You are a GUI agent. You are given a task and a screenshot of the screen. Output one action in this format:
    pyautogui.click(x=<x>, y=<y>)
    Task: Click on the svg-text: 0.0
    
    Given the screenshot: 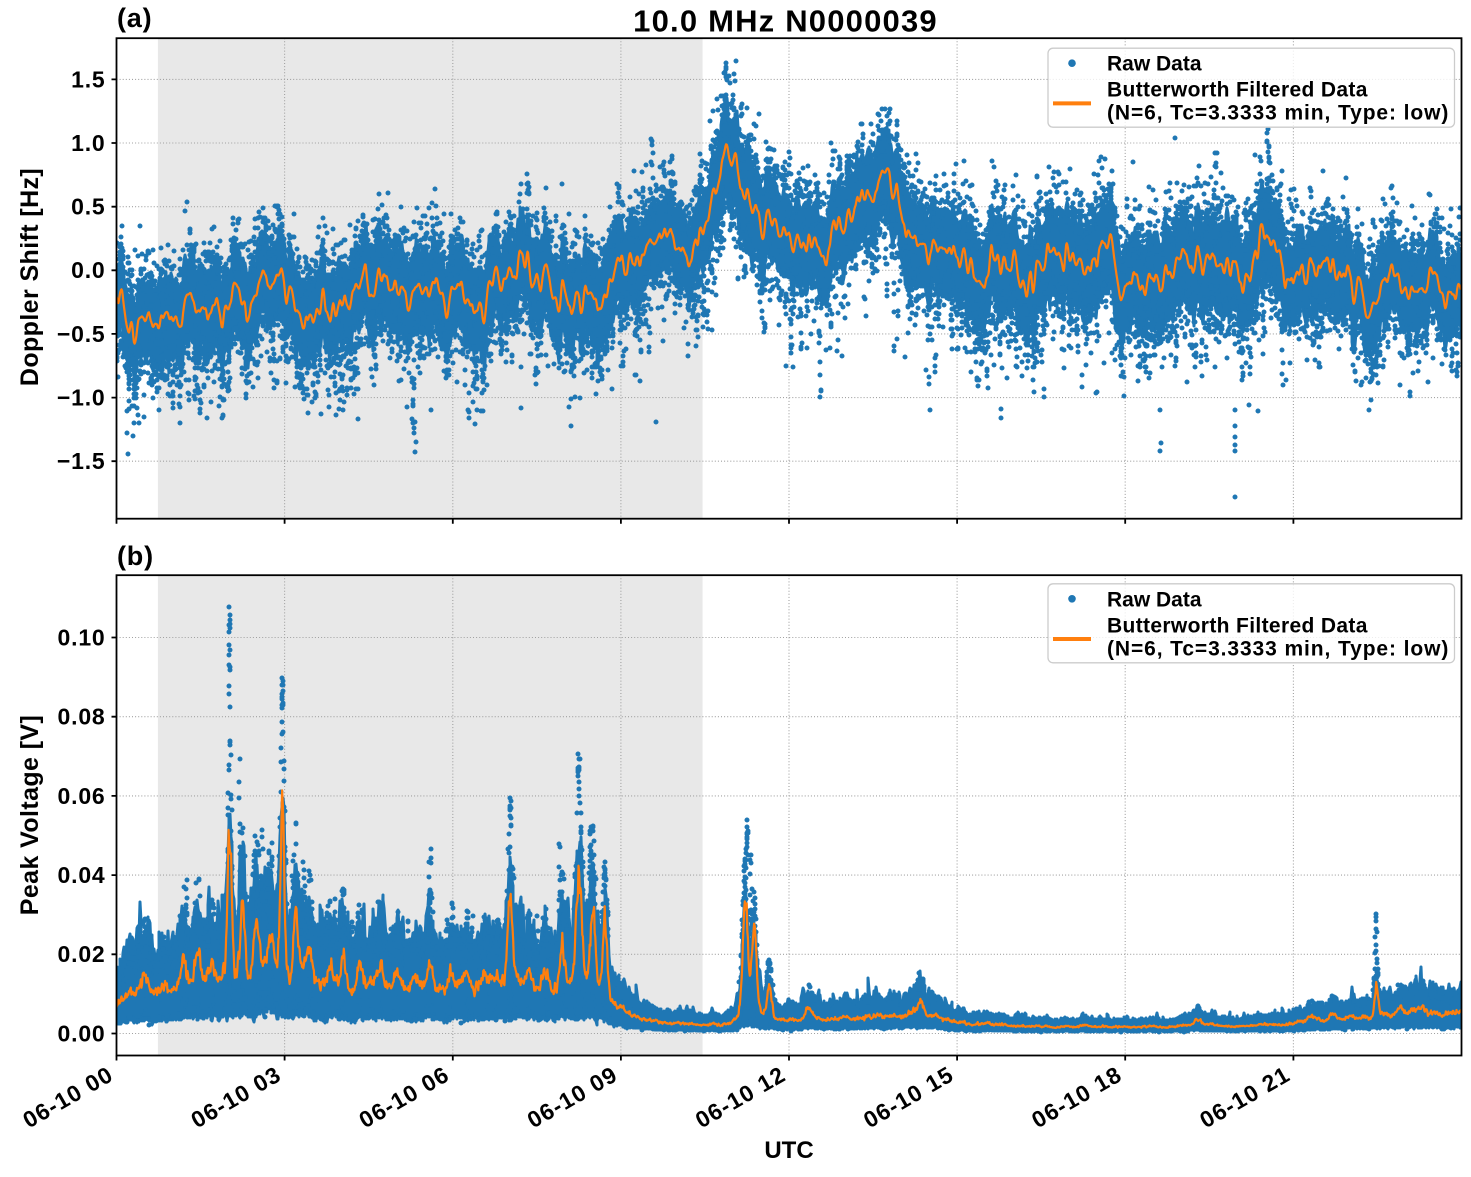 What is the action you would take?
    pyautogui.click(x=88, y=270)
    